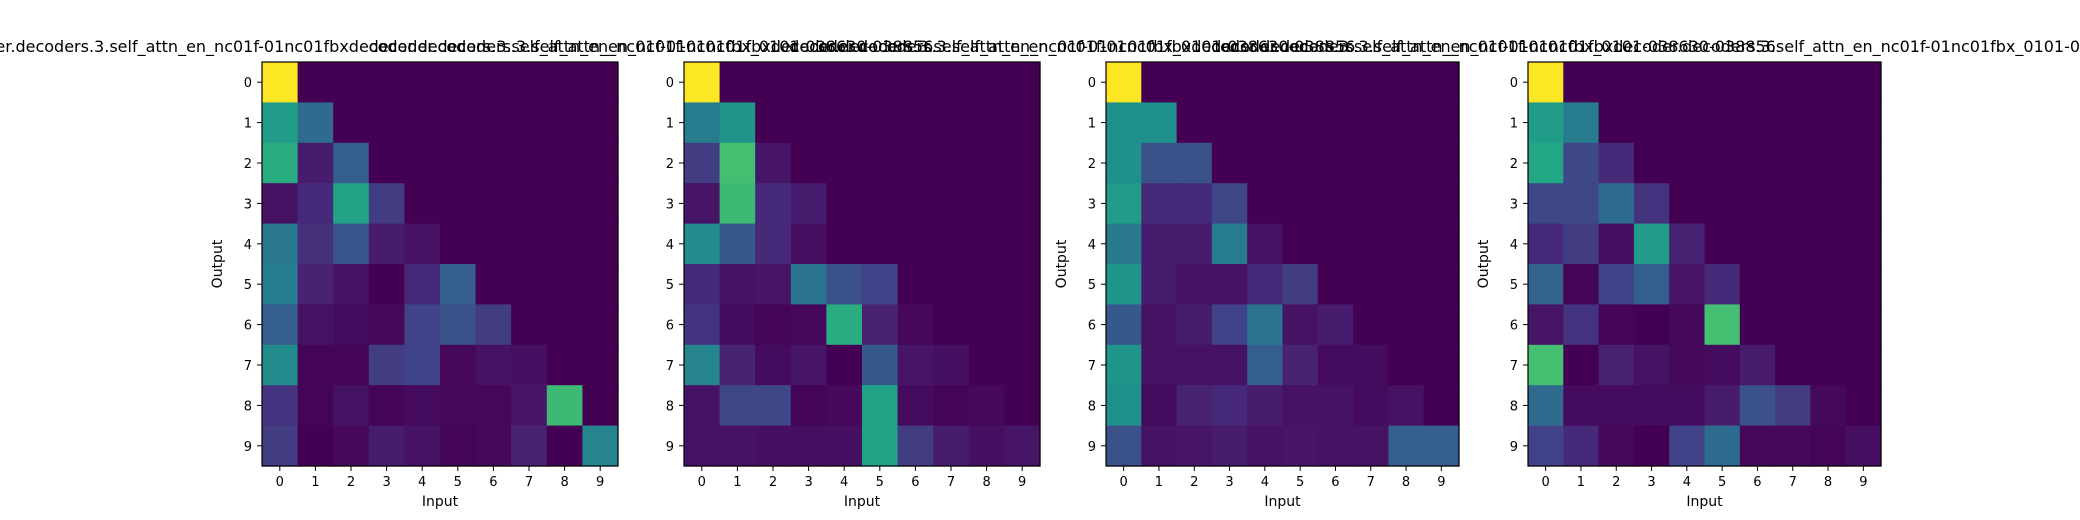 The width and height of the screenshot is (2080, 520). Describe the element at coordinates (248, 83) in the screenshot. I see `y-tick-label: 0` at that location.